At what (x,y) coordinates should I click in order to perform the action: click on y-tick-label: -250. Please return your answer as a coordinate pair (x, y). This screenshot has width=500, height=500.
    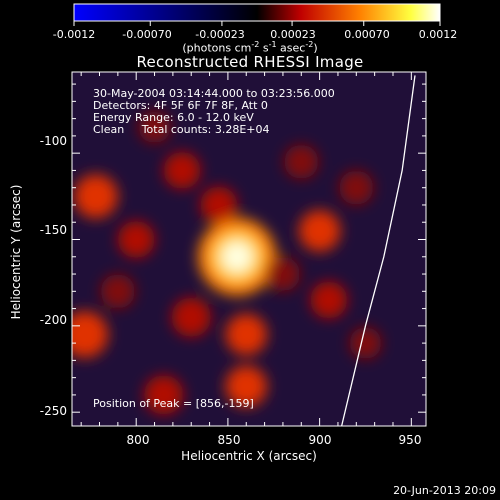
    Looking at the image, I should click on (53, 411).